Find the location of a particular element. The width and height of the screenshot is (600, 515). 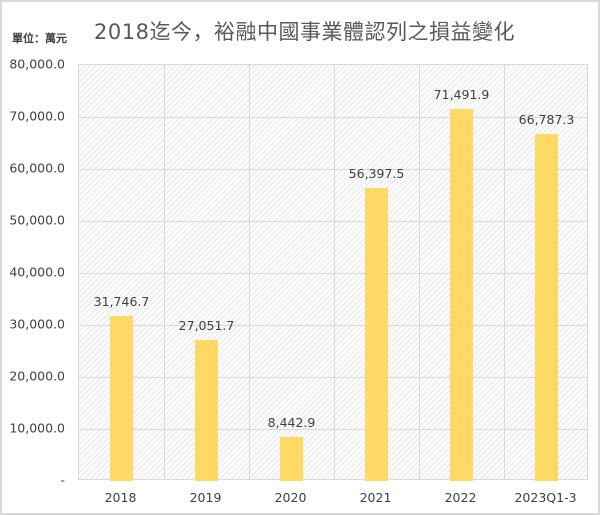

data-label: 66,787.3 is located at coordinates (546, 119).